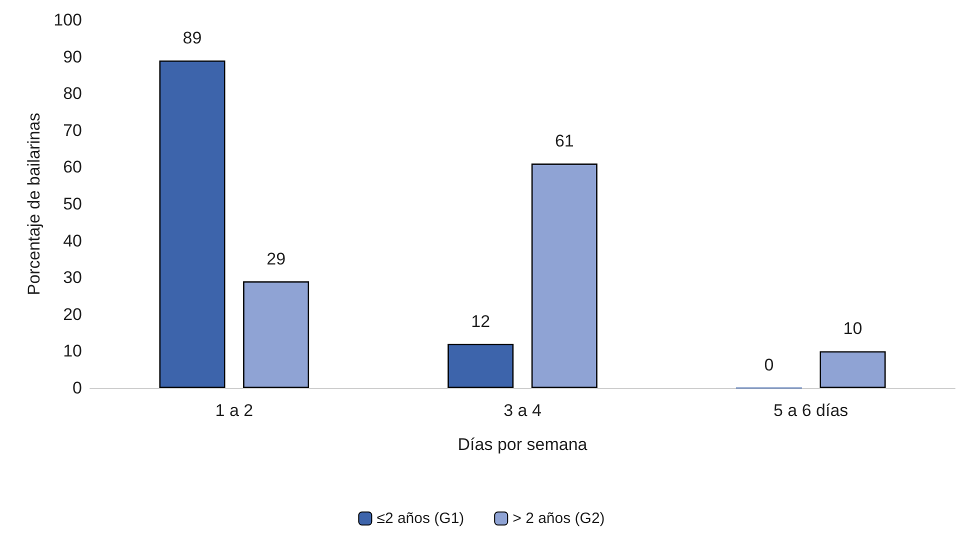  I want to click on y-tick-label: 90, so click(72, 56).